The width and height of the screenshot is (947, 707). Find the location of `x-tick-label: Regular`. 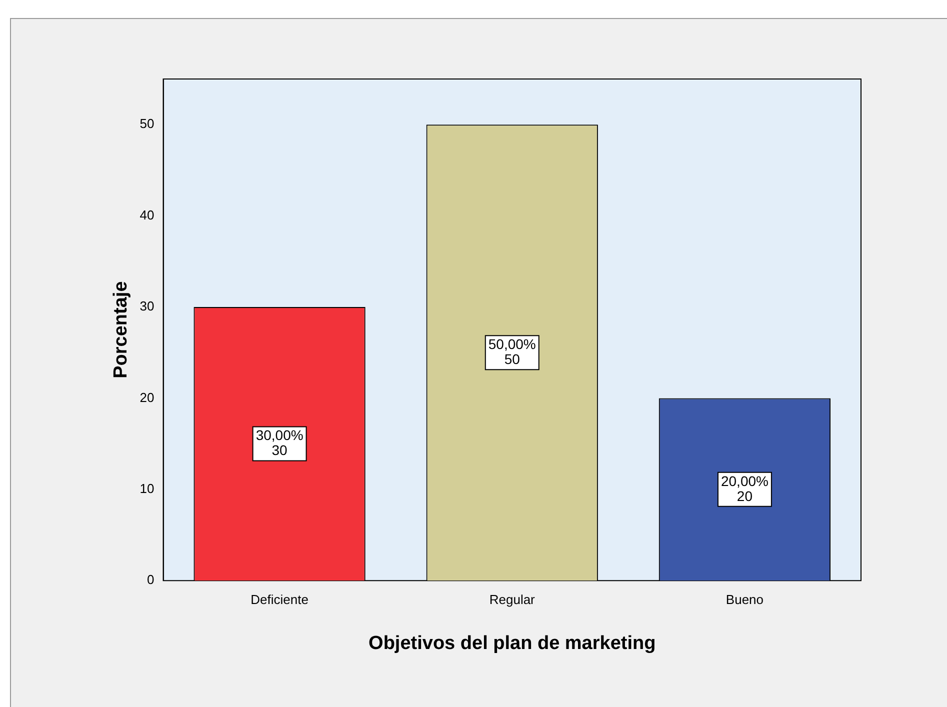

x-tick-label: Regular is located at coordinates (512, 599).